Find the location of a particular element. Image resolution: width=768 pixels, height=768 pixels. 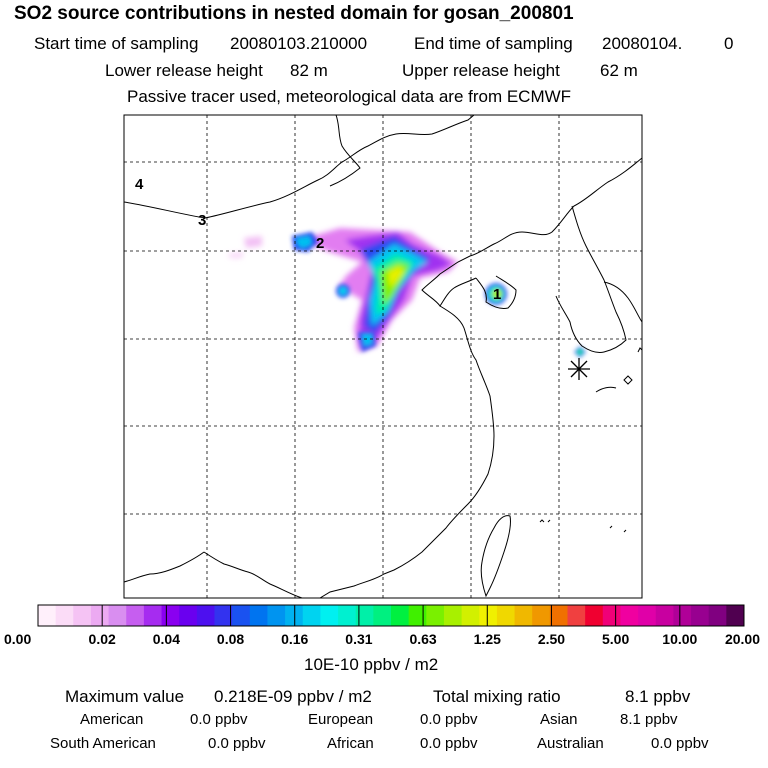

colorbar is located at coordinates (391, 615).